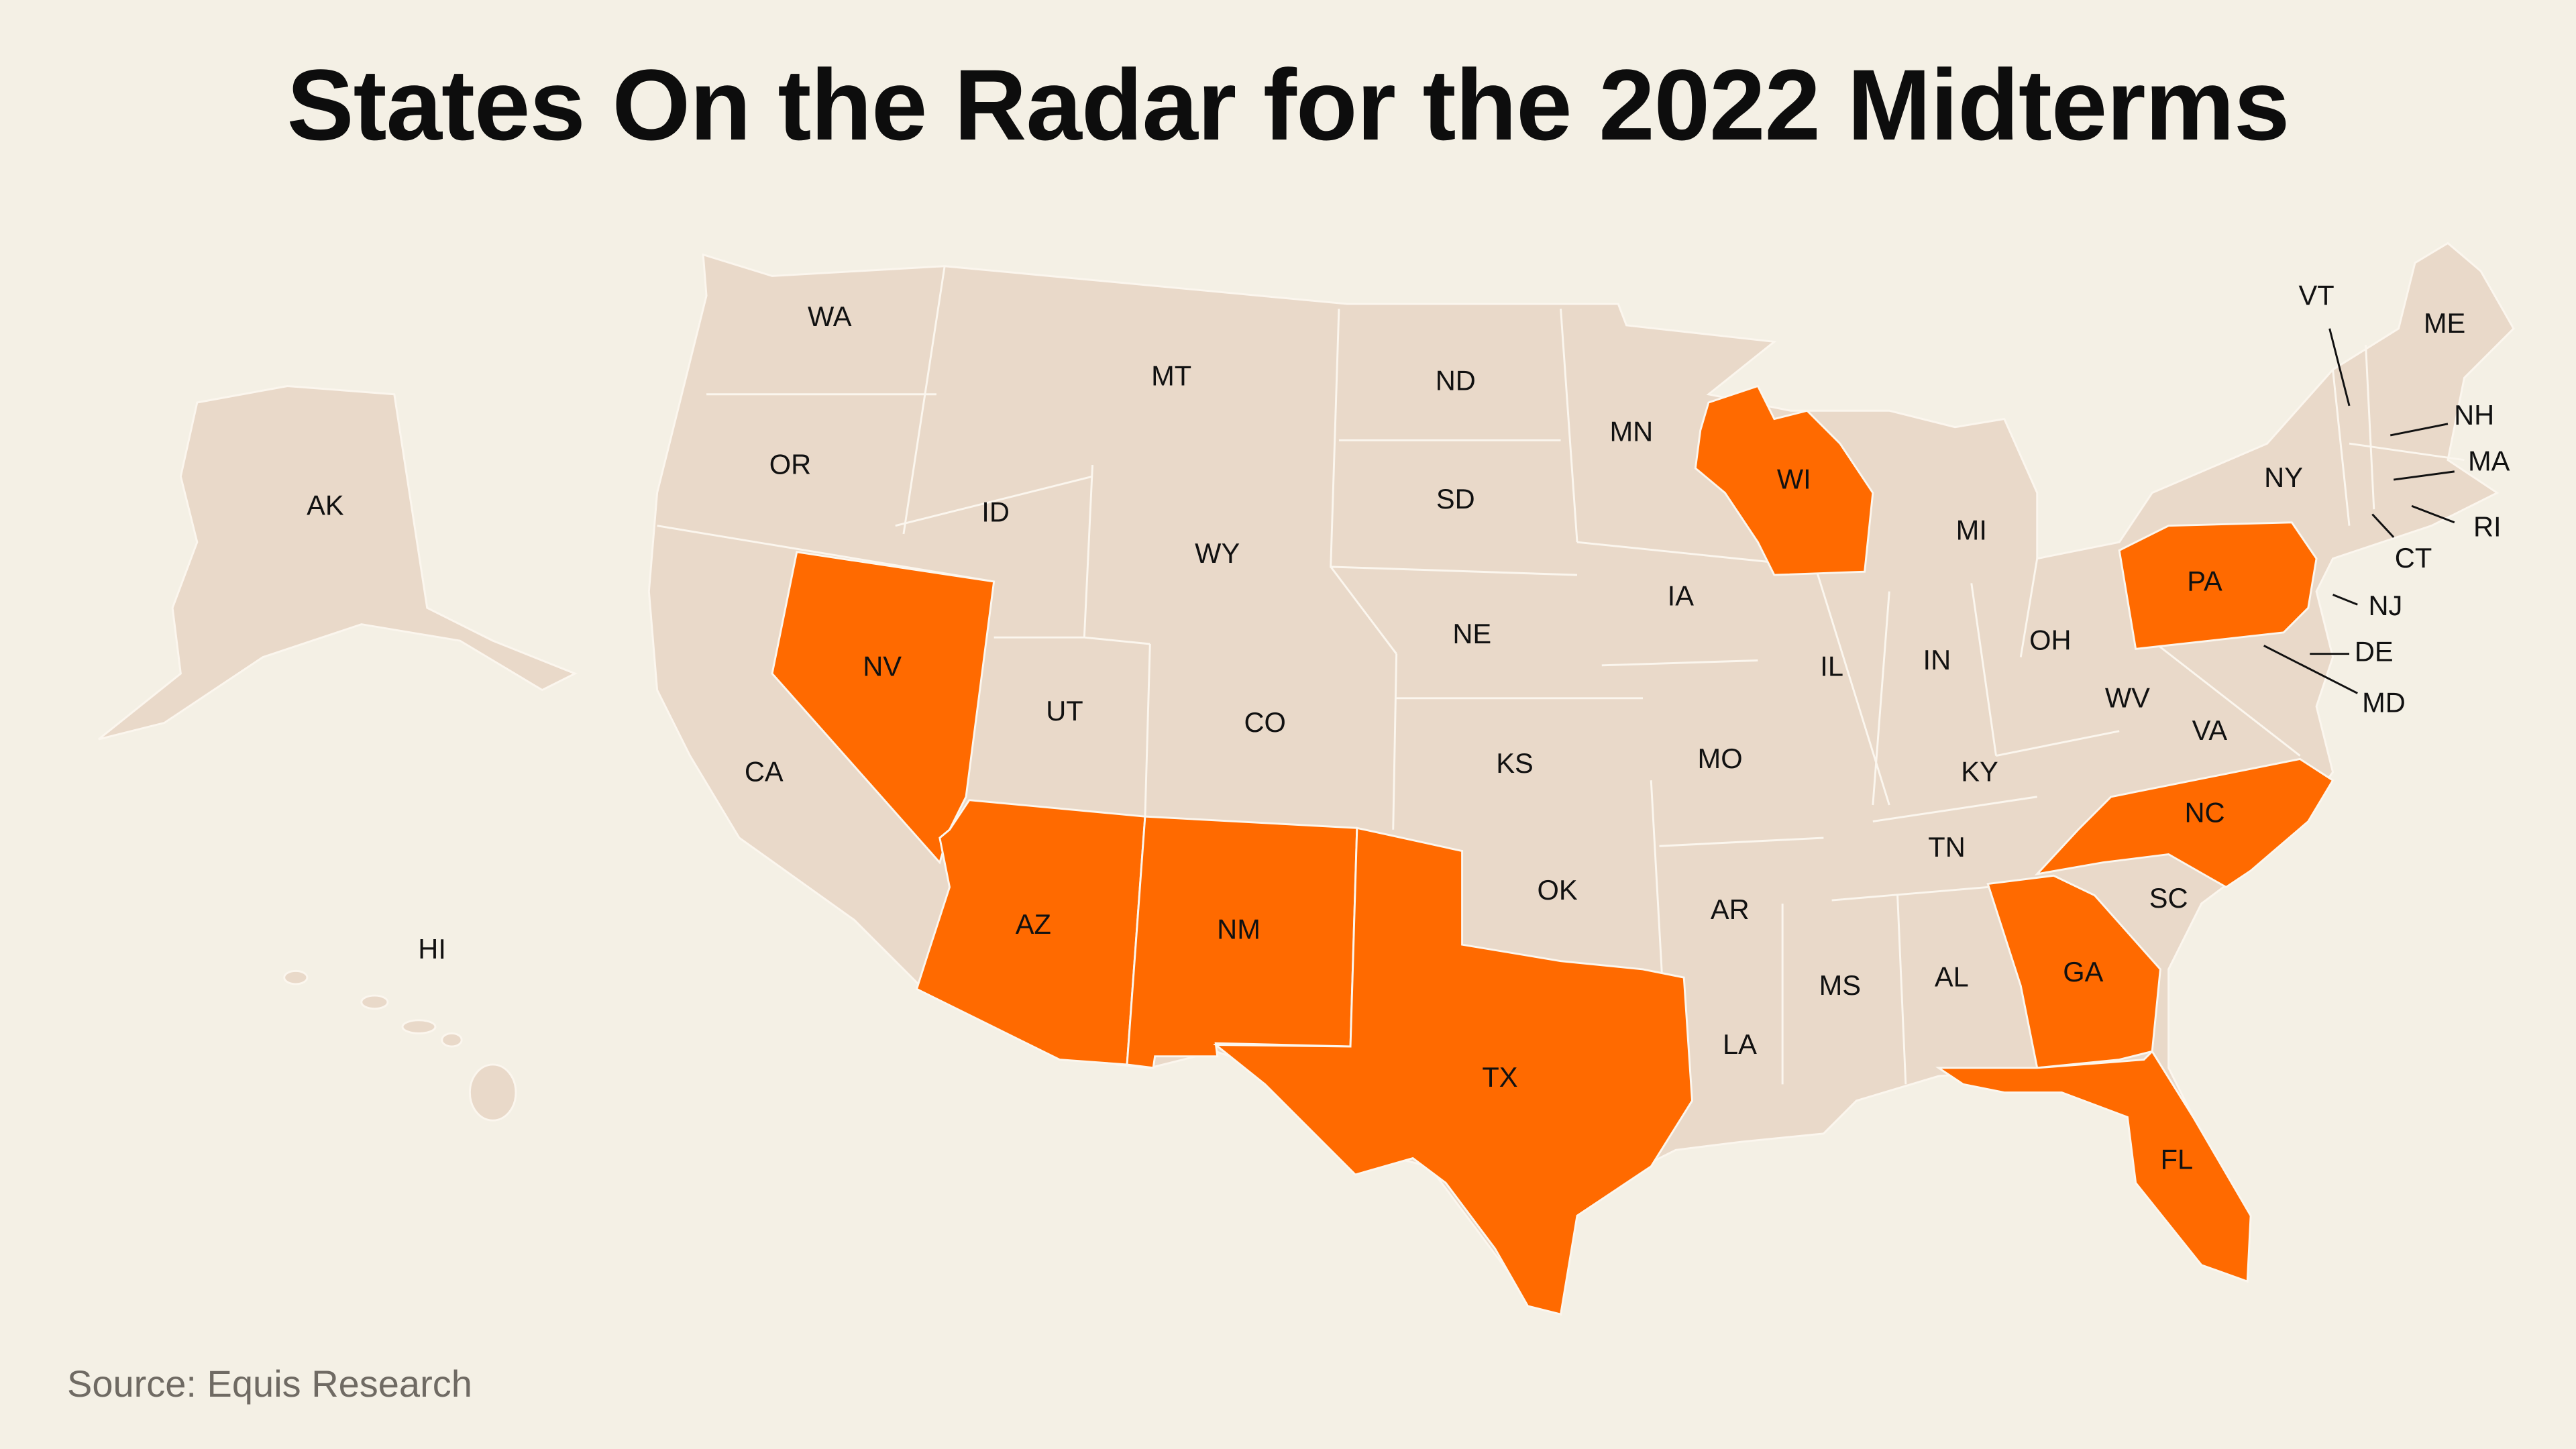  What do you see at coordinates (1631, 431) in the screenshot?
I see `state-label-mn: MN` at bounding box center [1631, 431].